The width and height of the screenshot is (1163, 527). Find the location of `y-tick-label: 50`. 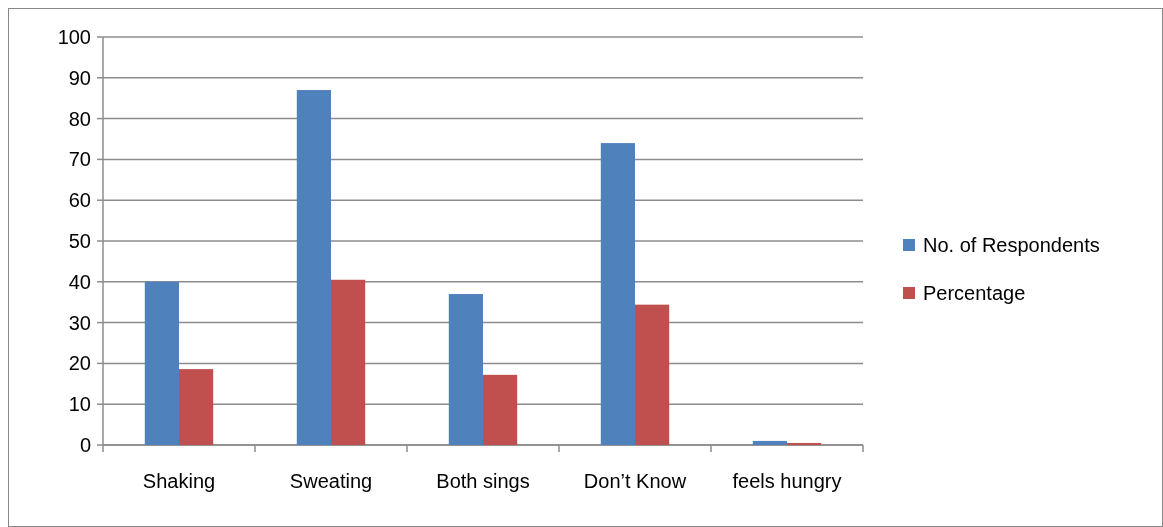

y-tick-label: 50 is located at coordinates (79, 241).